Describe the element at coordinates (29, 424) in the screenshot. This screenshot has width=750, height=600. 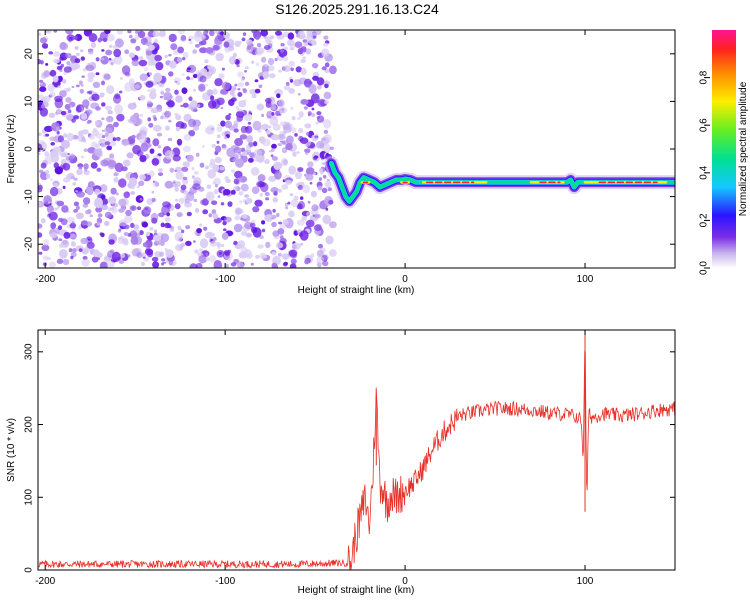
I see `y-tick-label: 200` at that location.